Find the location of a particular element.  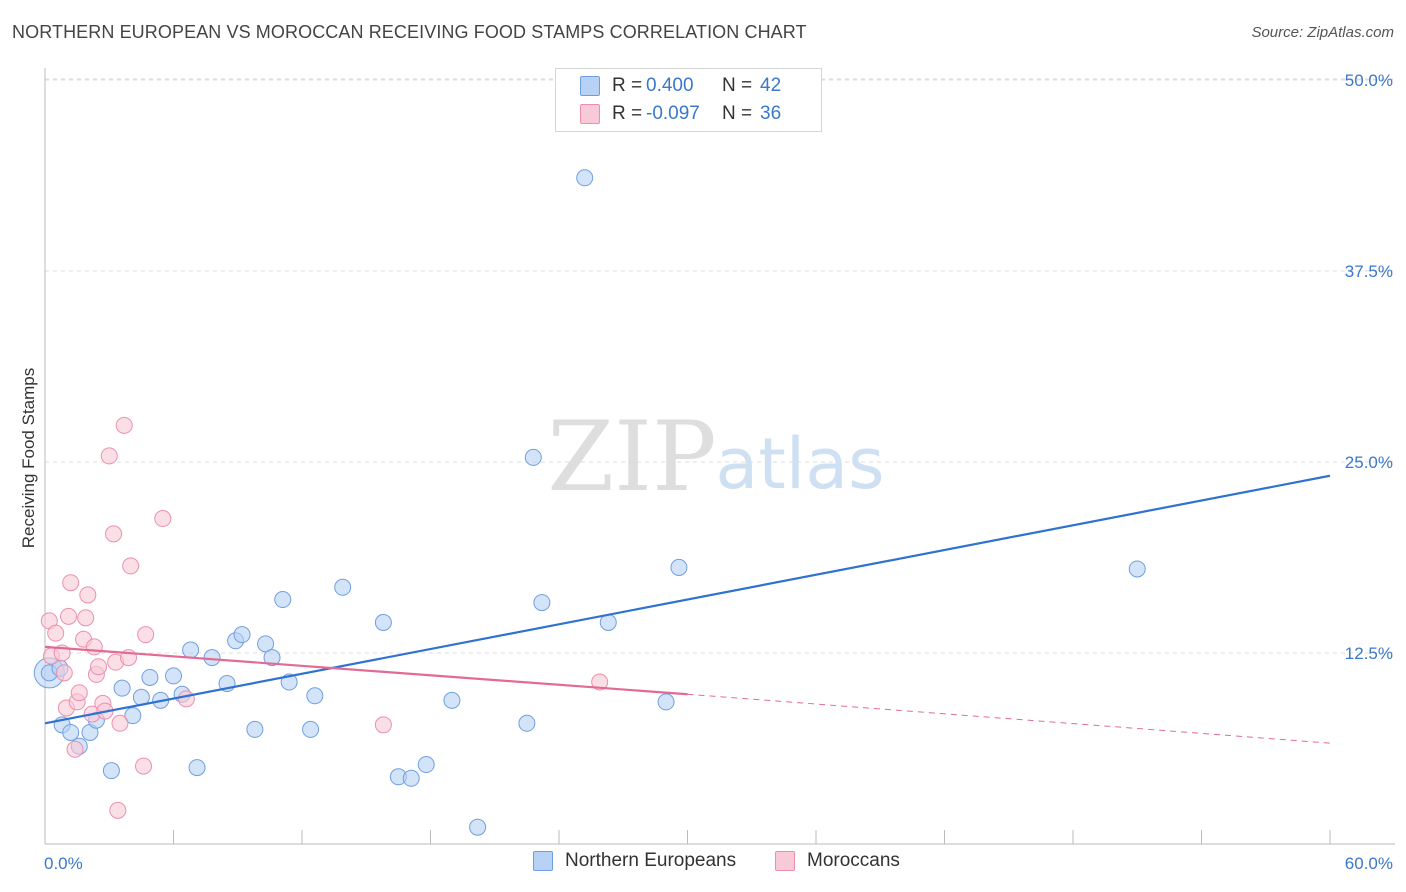

x-tick-label: 60.0% is located at coordinates (1369, 863).